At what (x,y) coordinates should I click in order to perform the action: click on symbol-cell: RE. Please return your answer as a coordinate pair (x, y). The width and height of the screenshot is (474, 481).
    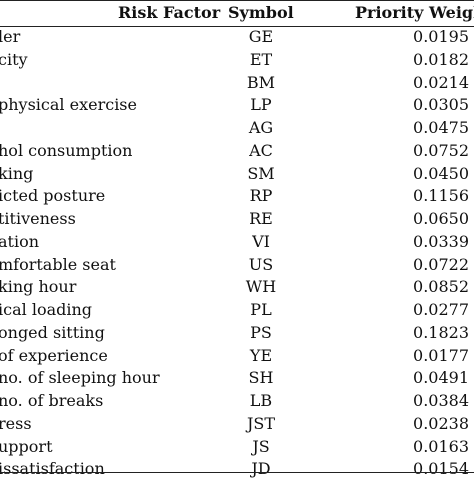
    Looking at the image, I should click on (261, 218).